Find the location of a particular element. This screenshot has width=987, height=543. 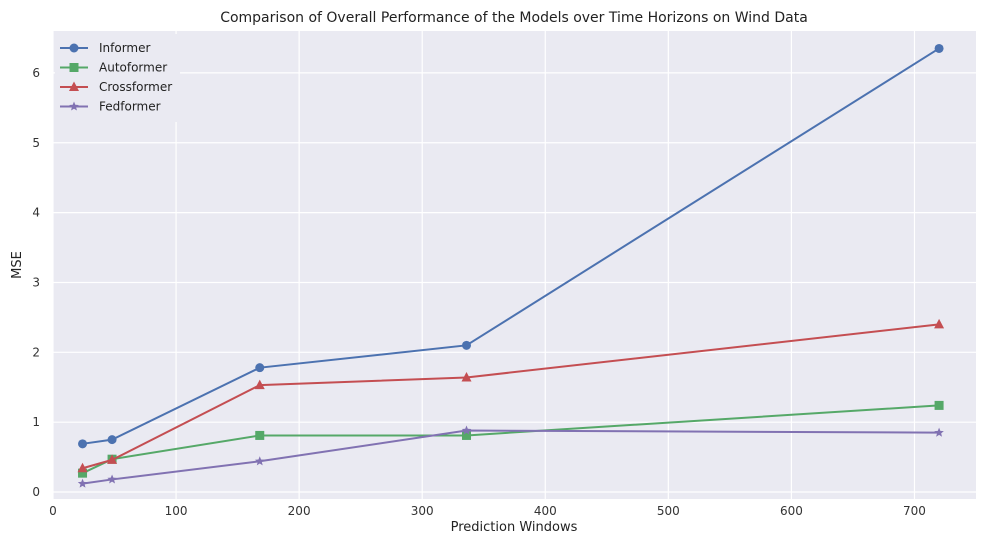

y-tick-label: 0 is located at coordinates (36, 492).